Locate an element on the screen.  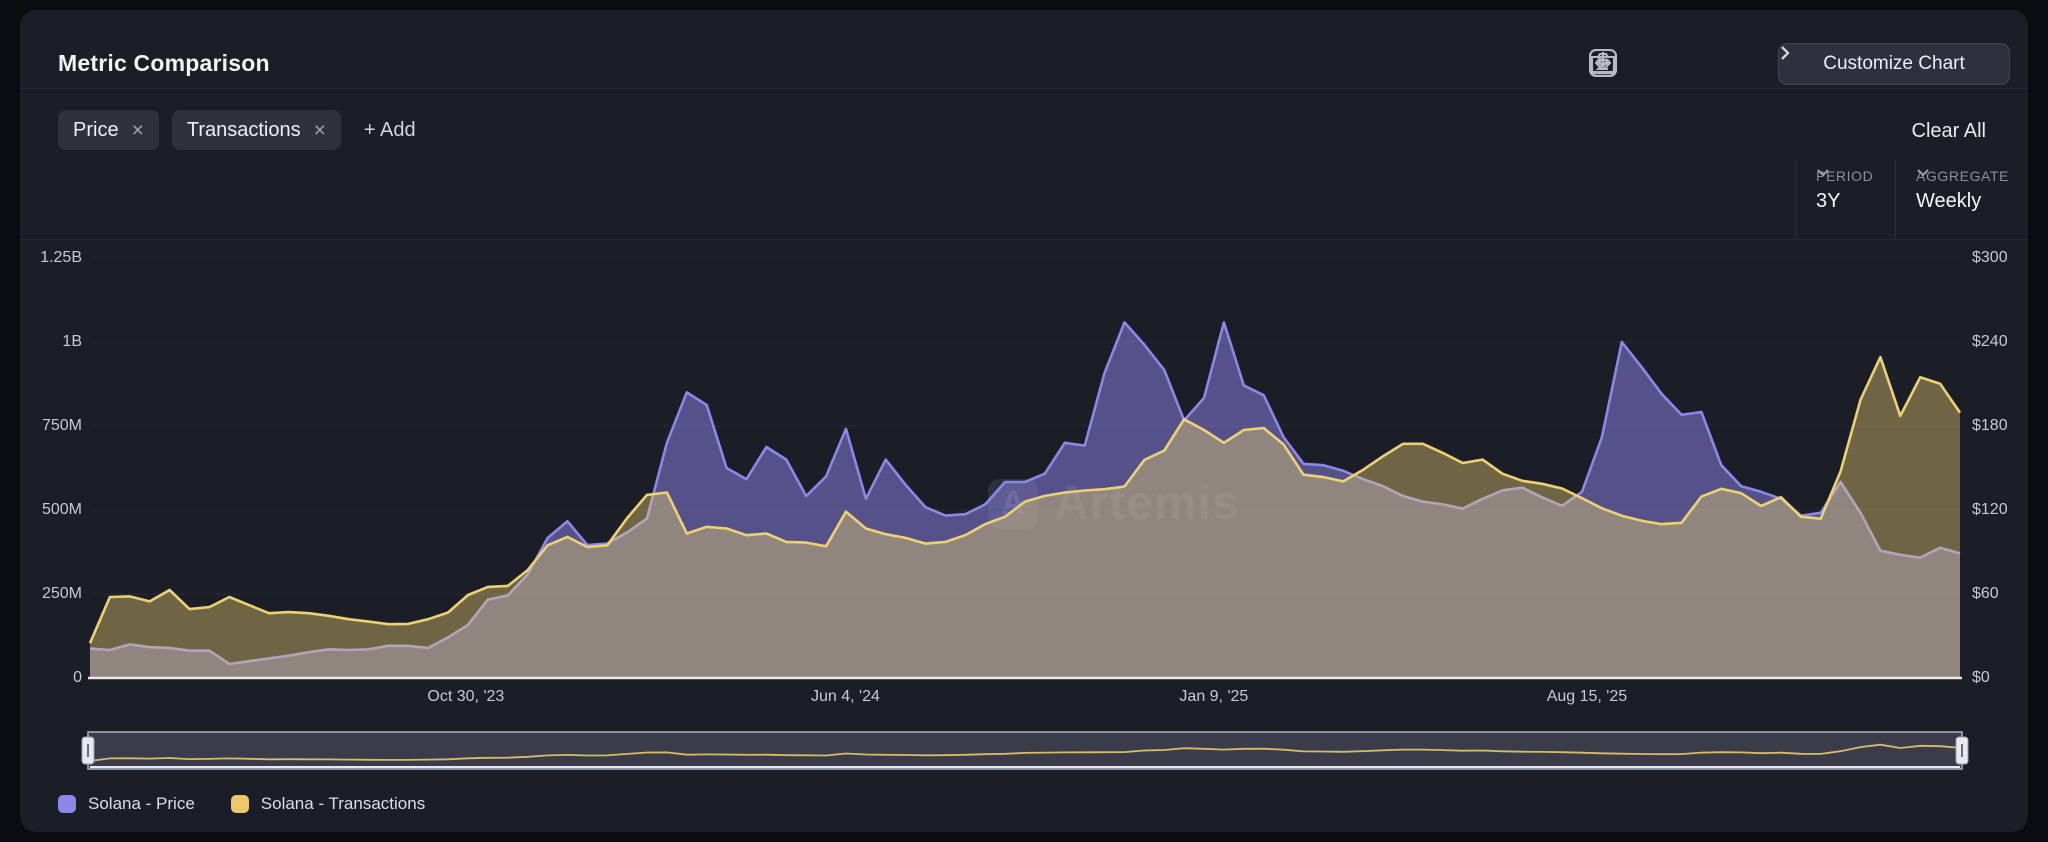
y-left-tick: 1.25B is located at coordinates (61, 257).